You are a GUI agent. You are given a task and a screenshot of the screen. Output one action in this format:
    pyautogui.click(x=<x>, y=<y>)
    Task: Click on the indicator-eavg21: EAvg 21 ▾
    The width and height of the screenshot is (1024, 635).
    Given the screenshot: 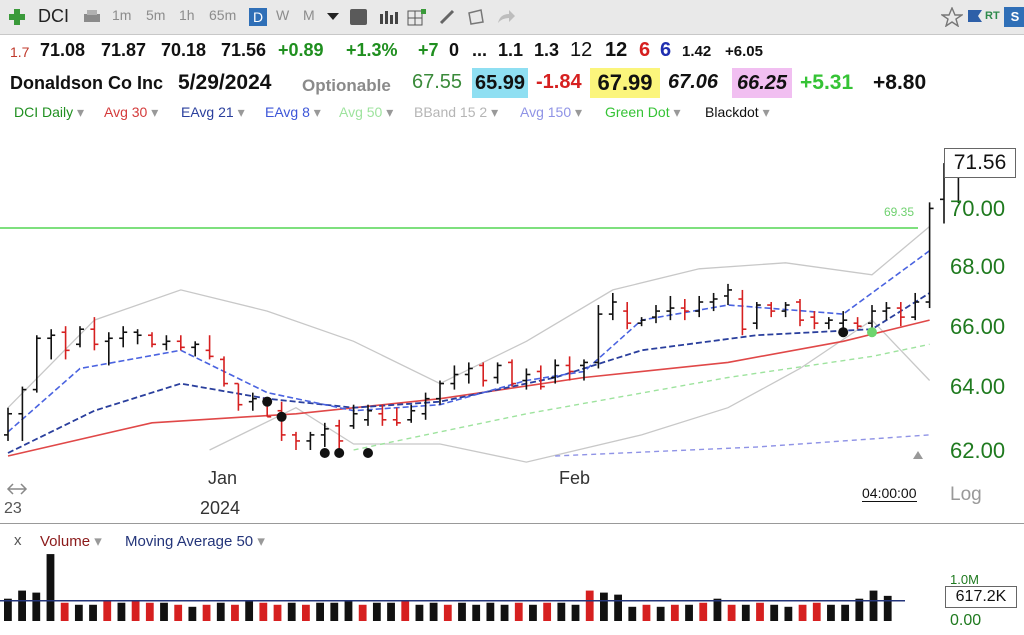 What is the action you would take?
    pyautogui.click(x=213, y=112)
    